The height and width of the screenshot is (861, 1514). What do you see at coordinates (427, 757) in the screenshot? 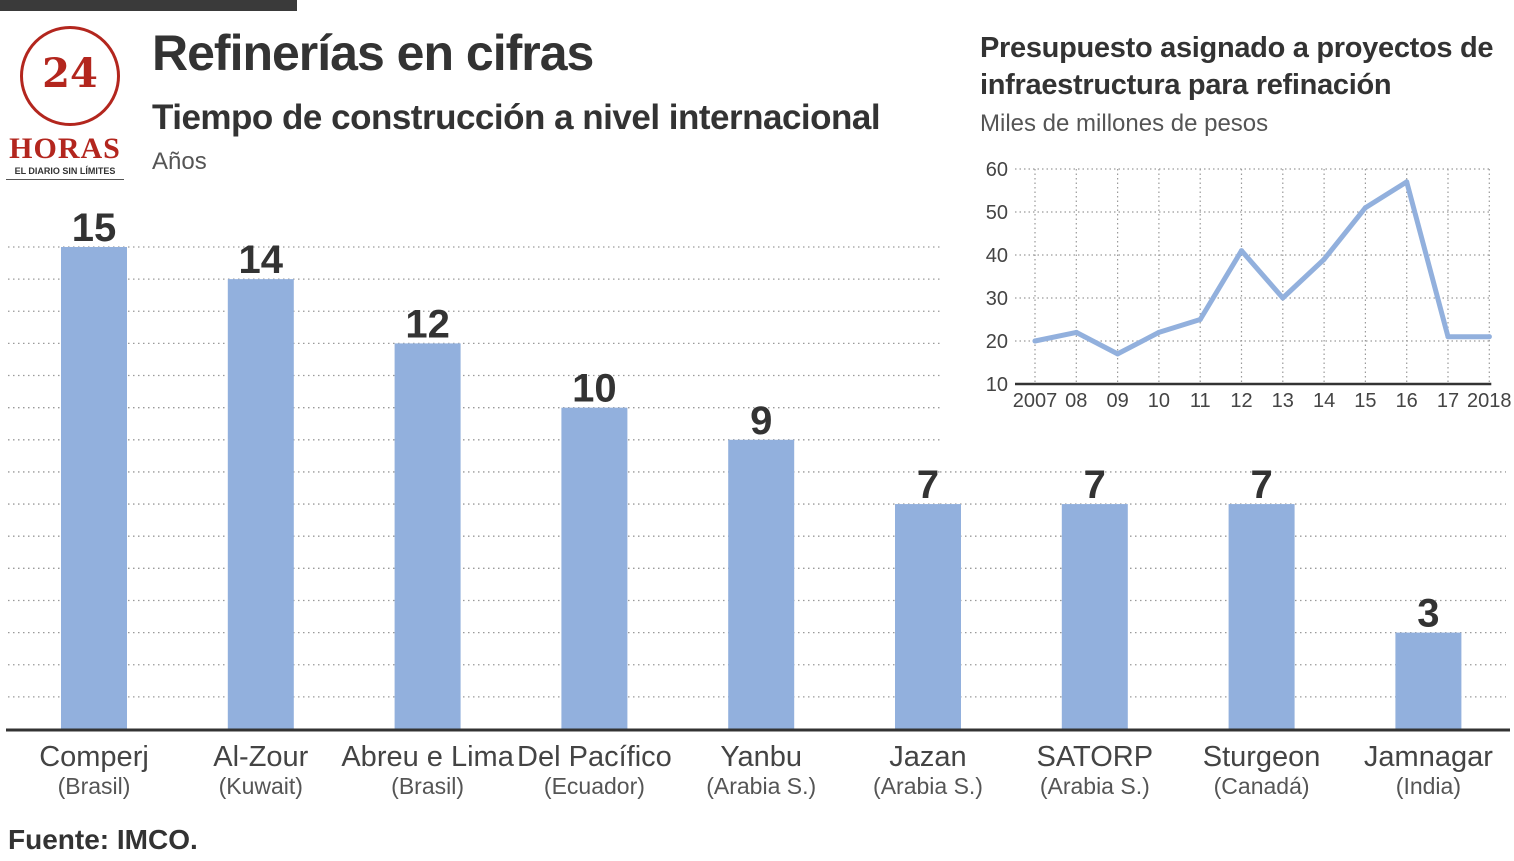
I see `category-label: Abreu e Lima` at bounding box center [427, 757].